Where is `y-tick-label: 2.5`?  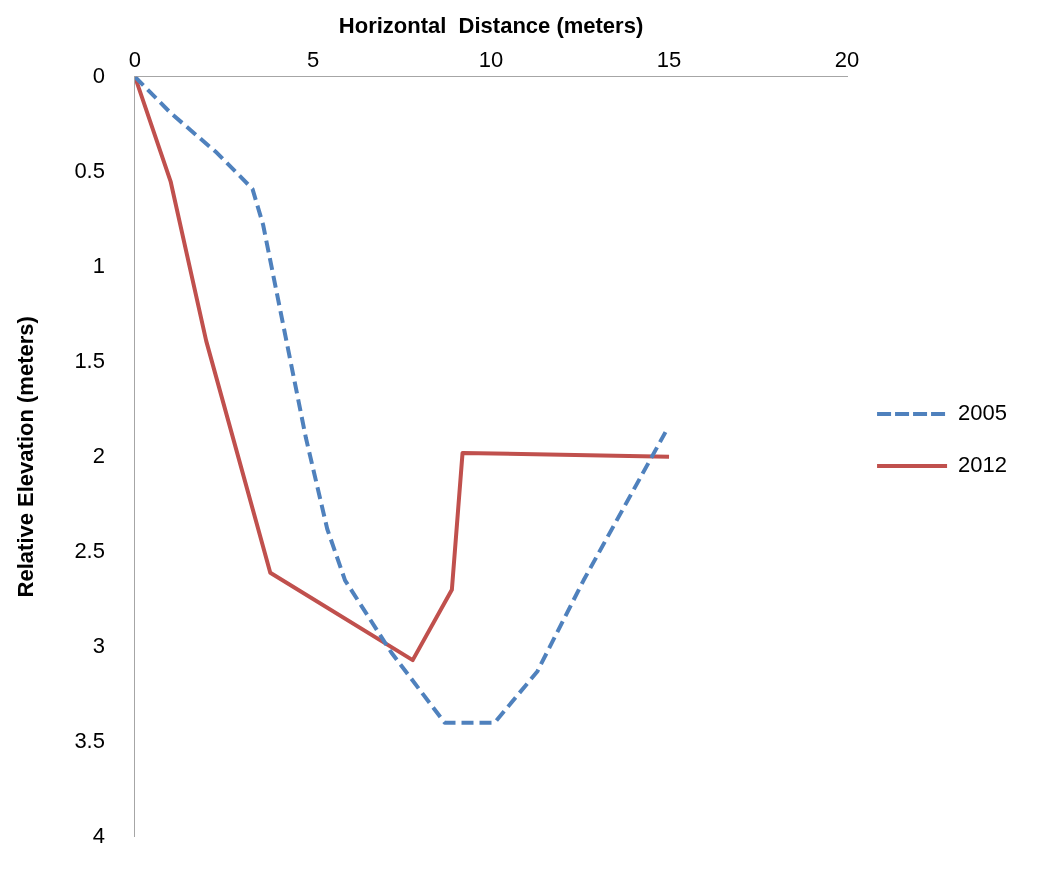 y-tick-label: 2.5 is located at coordinates (89, 550).